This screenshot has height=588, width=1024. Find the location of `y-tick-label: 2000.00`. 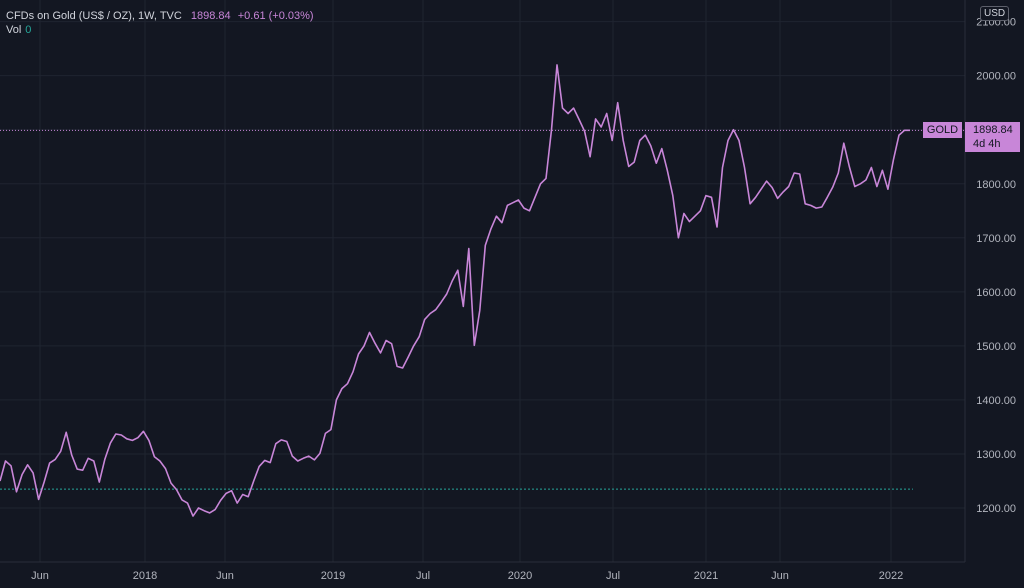

y-tick-label: 2000.00 is located at coordinates (996, 77).